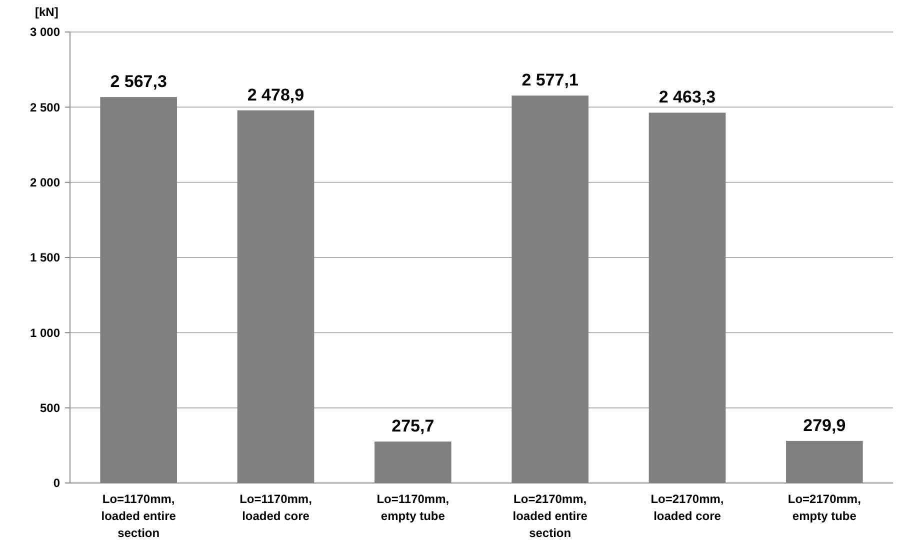  What do you see at coordinates (138, 82) in the screenshot?
I see `data-label: 2 567,3` at bounding box center [138, 82].